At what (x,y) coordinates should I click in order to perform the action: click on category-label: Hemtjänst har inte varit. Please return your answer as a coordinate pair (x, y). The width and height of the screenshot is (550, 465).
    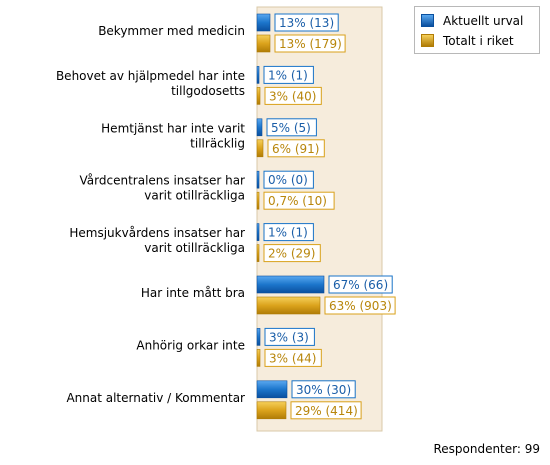
    Looking at the image, I should click on (173, 128).